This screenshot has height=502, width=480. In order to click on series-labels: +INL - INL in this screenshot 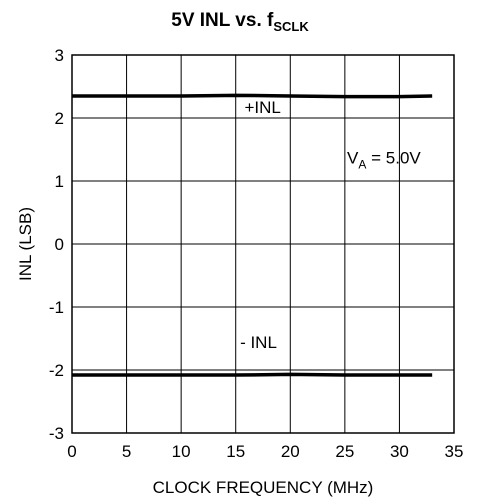, I will do `click(260, 225)`.